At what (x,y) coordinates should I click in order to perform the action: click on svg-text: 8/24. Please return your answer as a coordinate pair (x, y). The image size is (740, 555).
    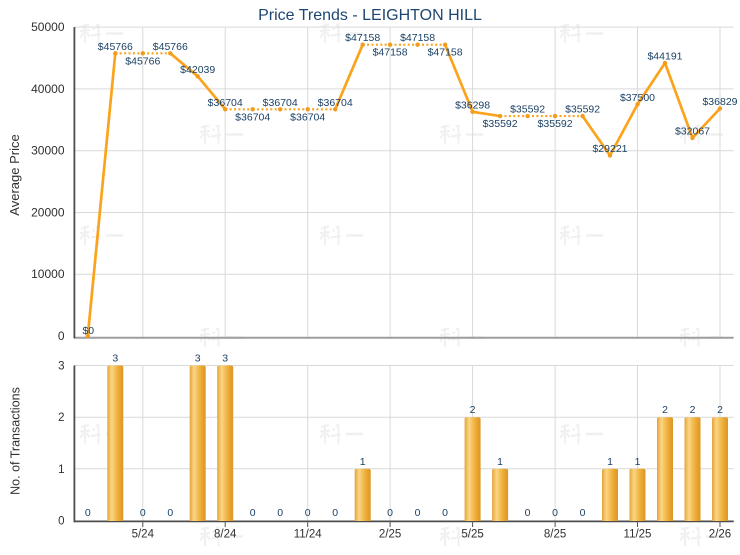
    Looking at the image, I should click on (225, 534).